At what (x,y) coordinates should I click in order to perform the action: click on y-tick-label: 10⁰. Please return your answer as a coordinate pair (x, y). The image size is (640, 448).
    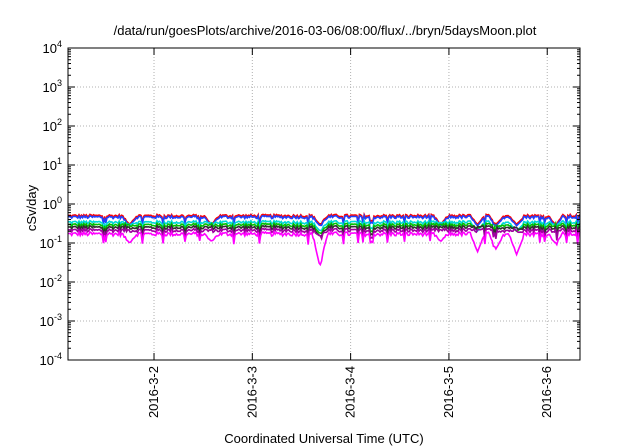
    Looking at the image, I should click on (52, 203).